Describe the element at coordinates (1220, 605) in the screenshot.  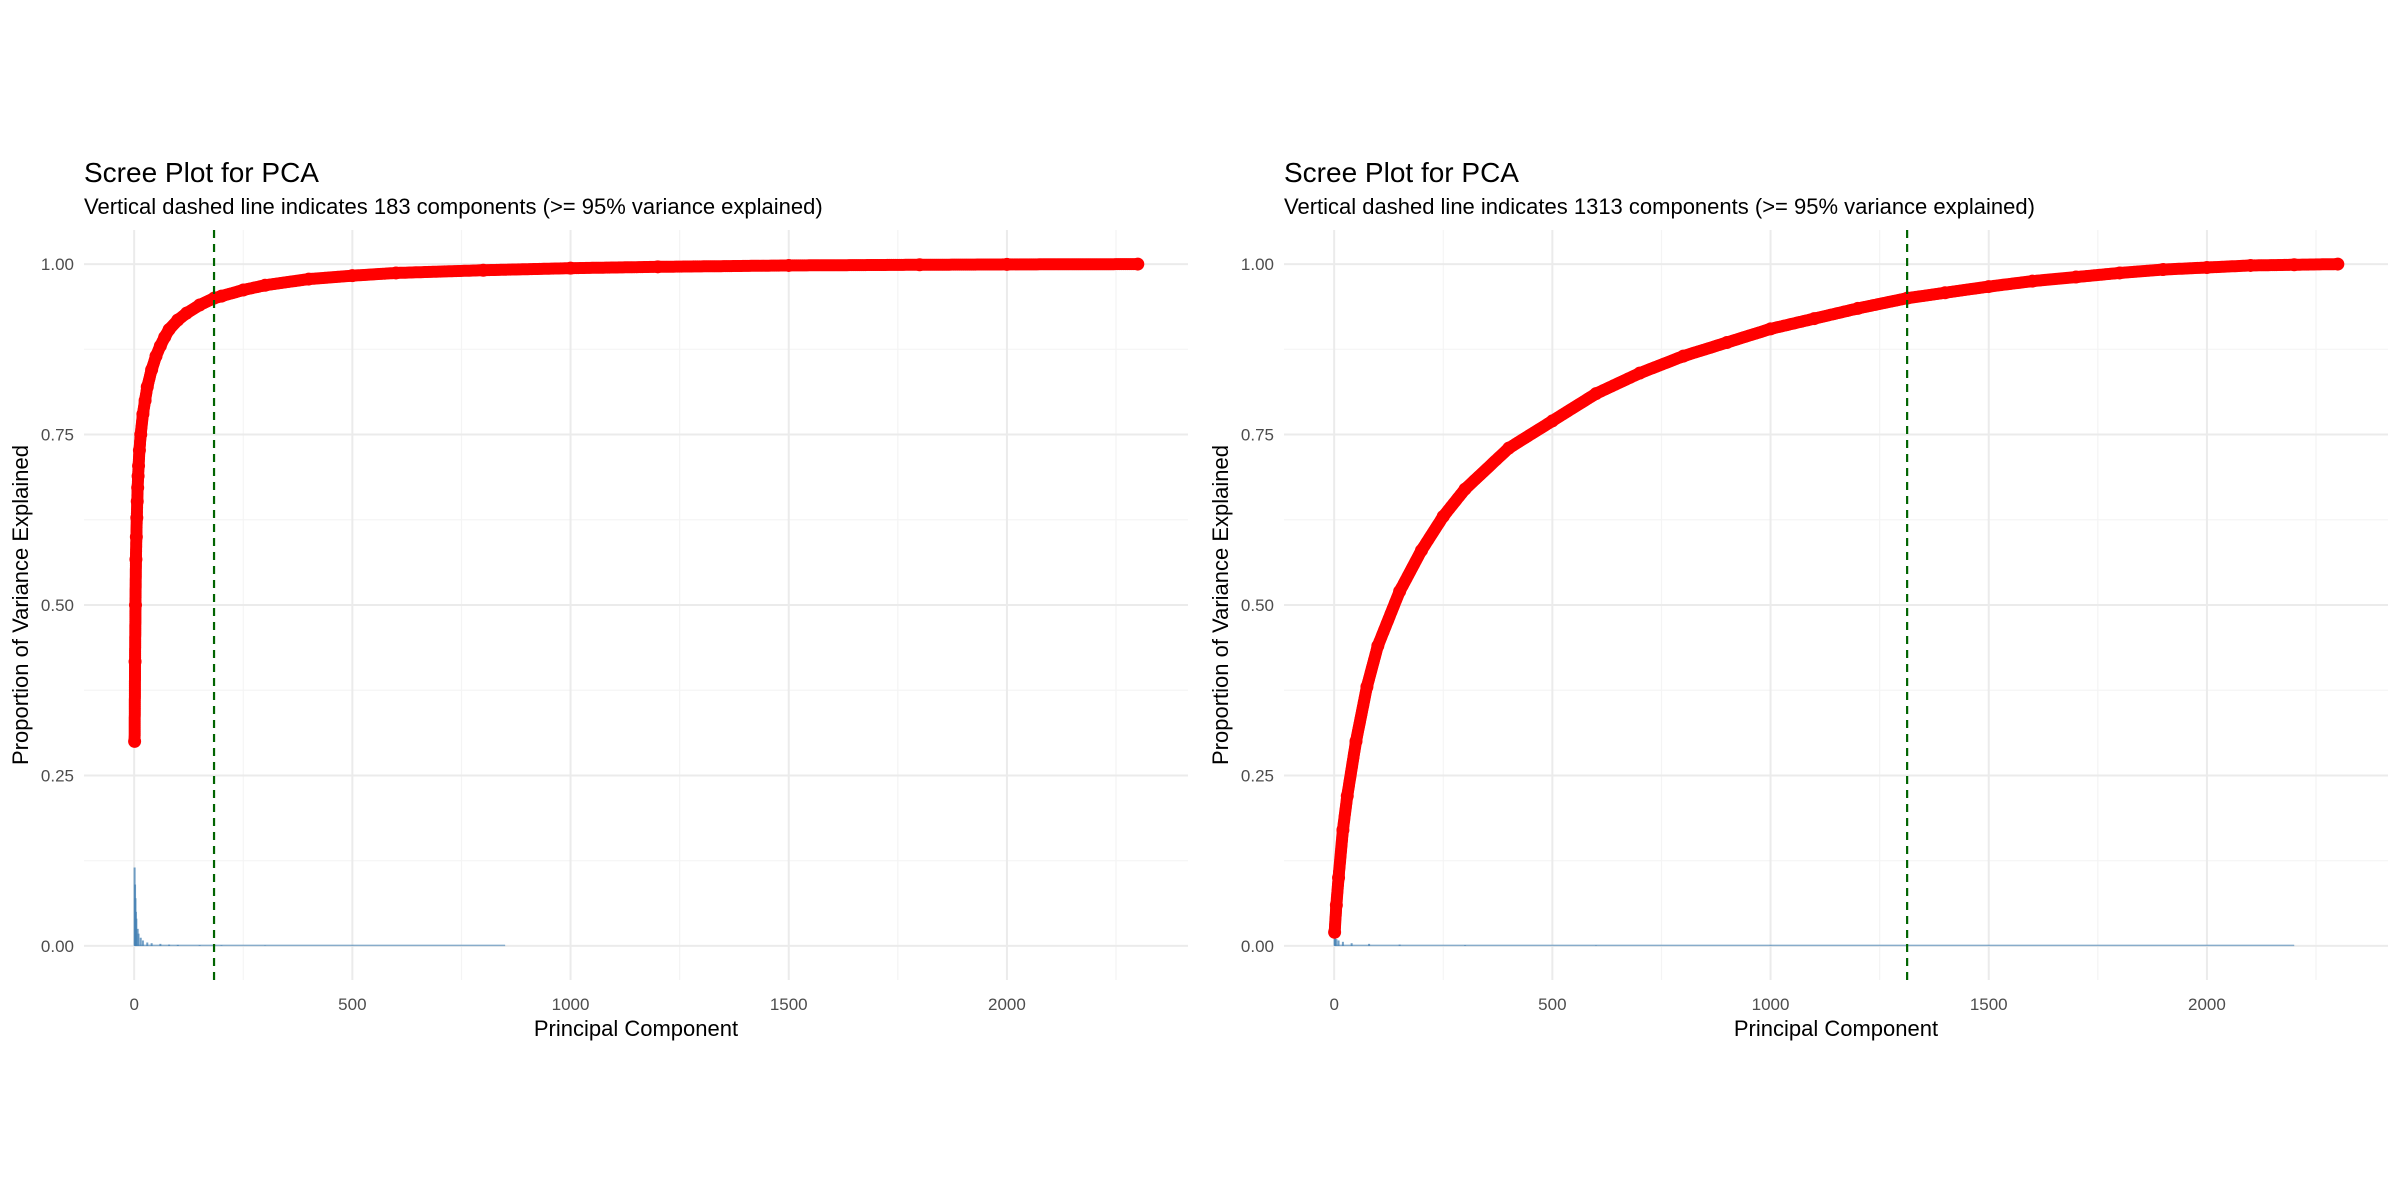
I see `y-axis-title: Proportion of Variance Explained` at that location.